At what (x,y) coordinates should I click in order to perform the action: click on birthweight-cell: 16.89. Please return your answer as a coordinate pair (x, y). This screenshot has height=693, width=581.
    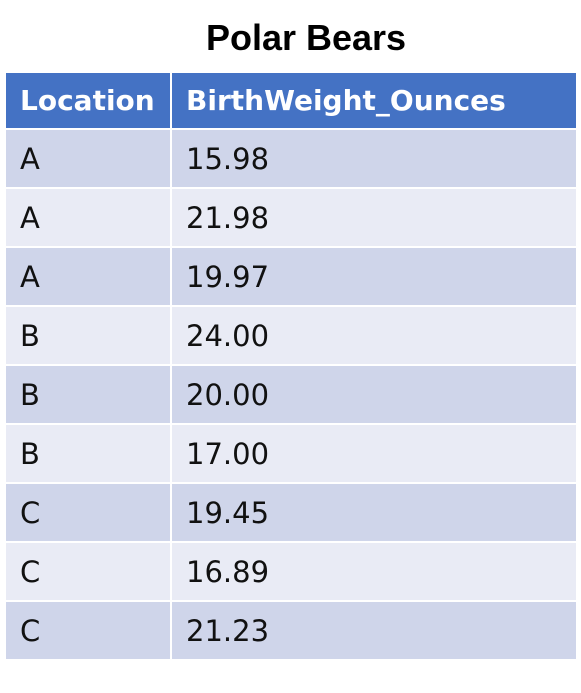
    Looking at the image, I should click on (374, 571).